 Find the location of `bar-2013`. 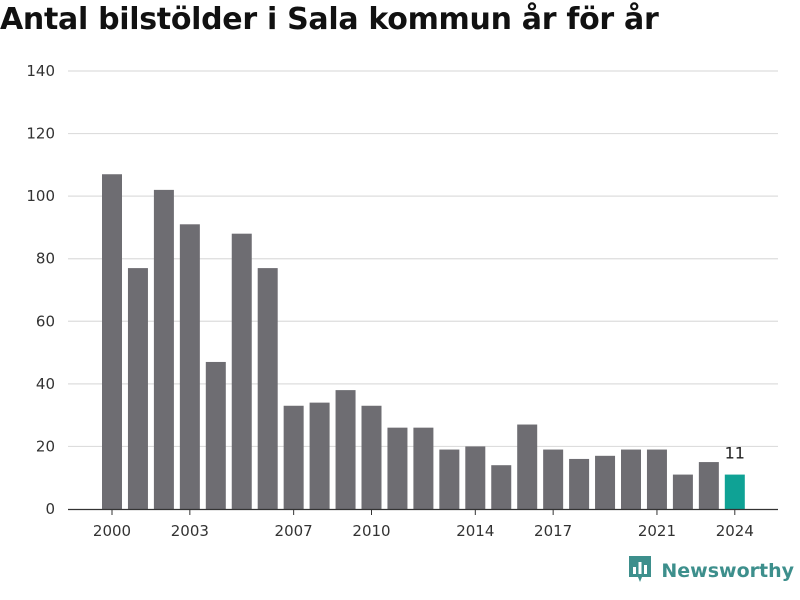

bar-2013 is located at coordinates (449, 479).